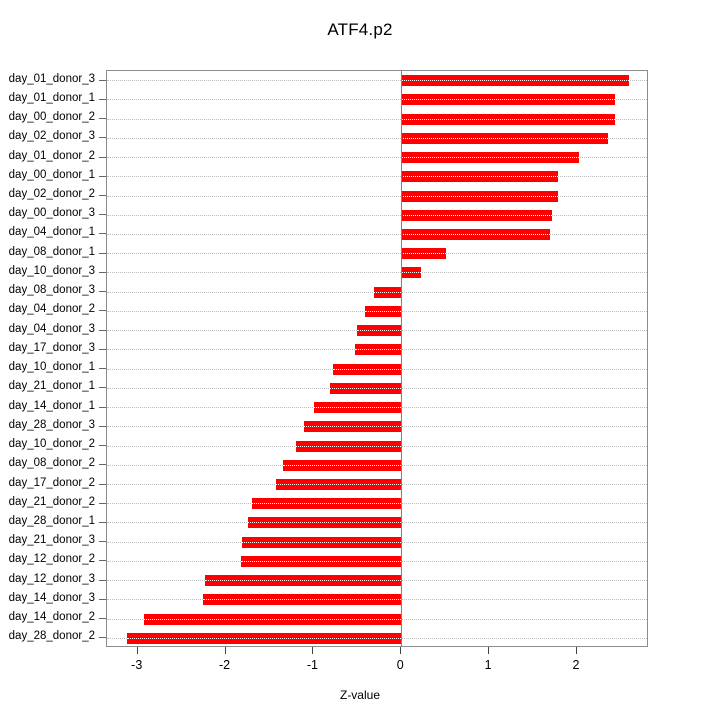 This screenshot has height=720, width=720. Describe the element at coordinates (51, 251) in the screenshot. I see `y-axis-label: day_08_donor_1` at that location.